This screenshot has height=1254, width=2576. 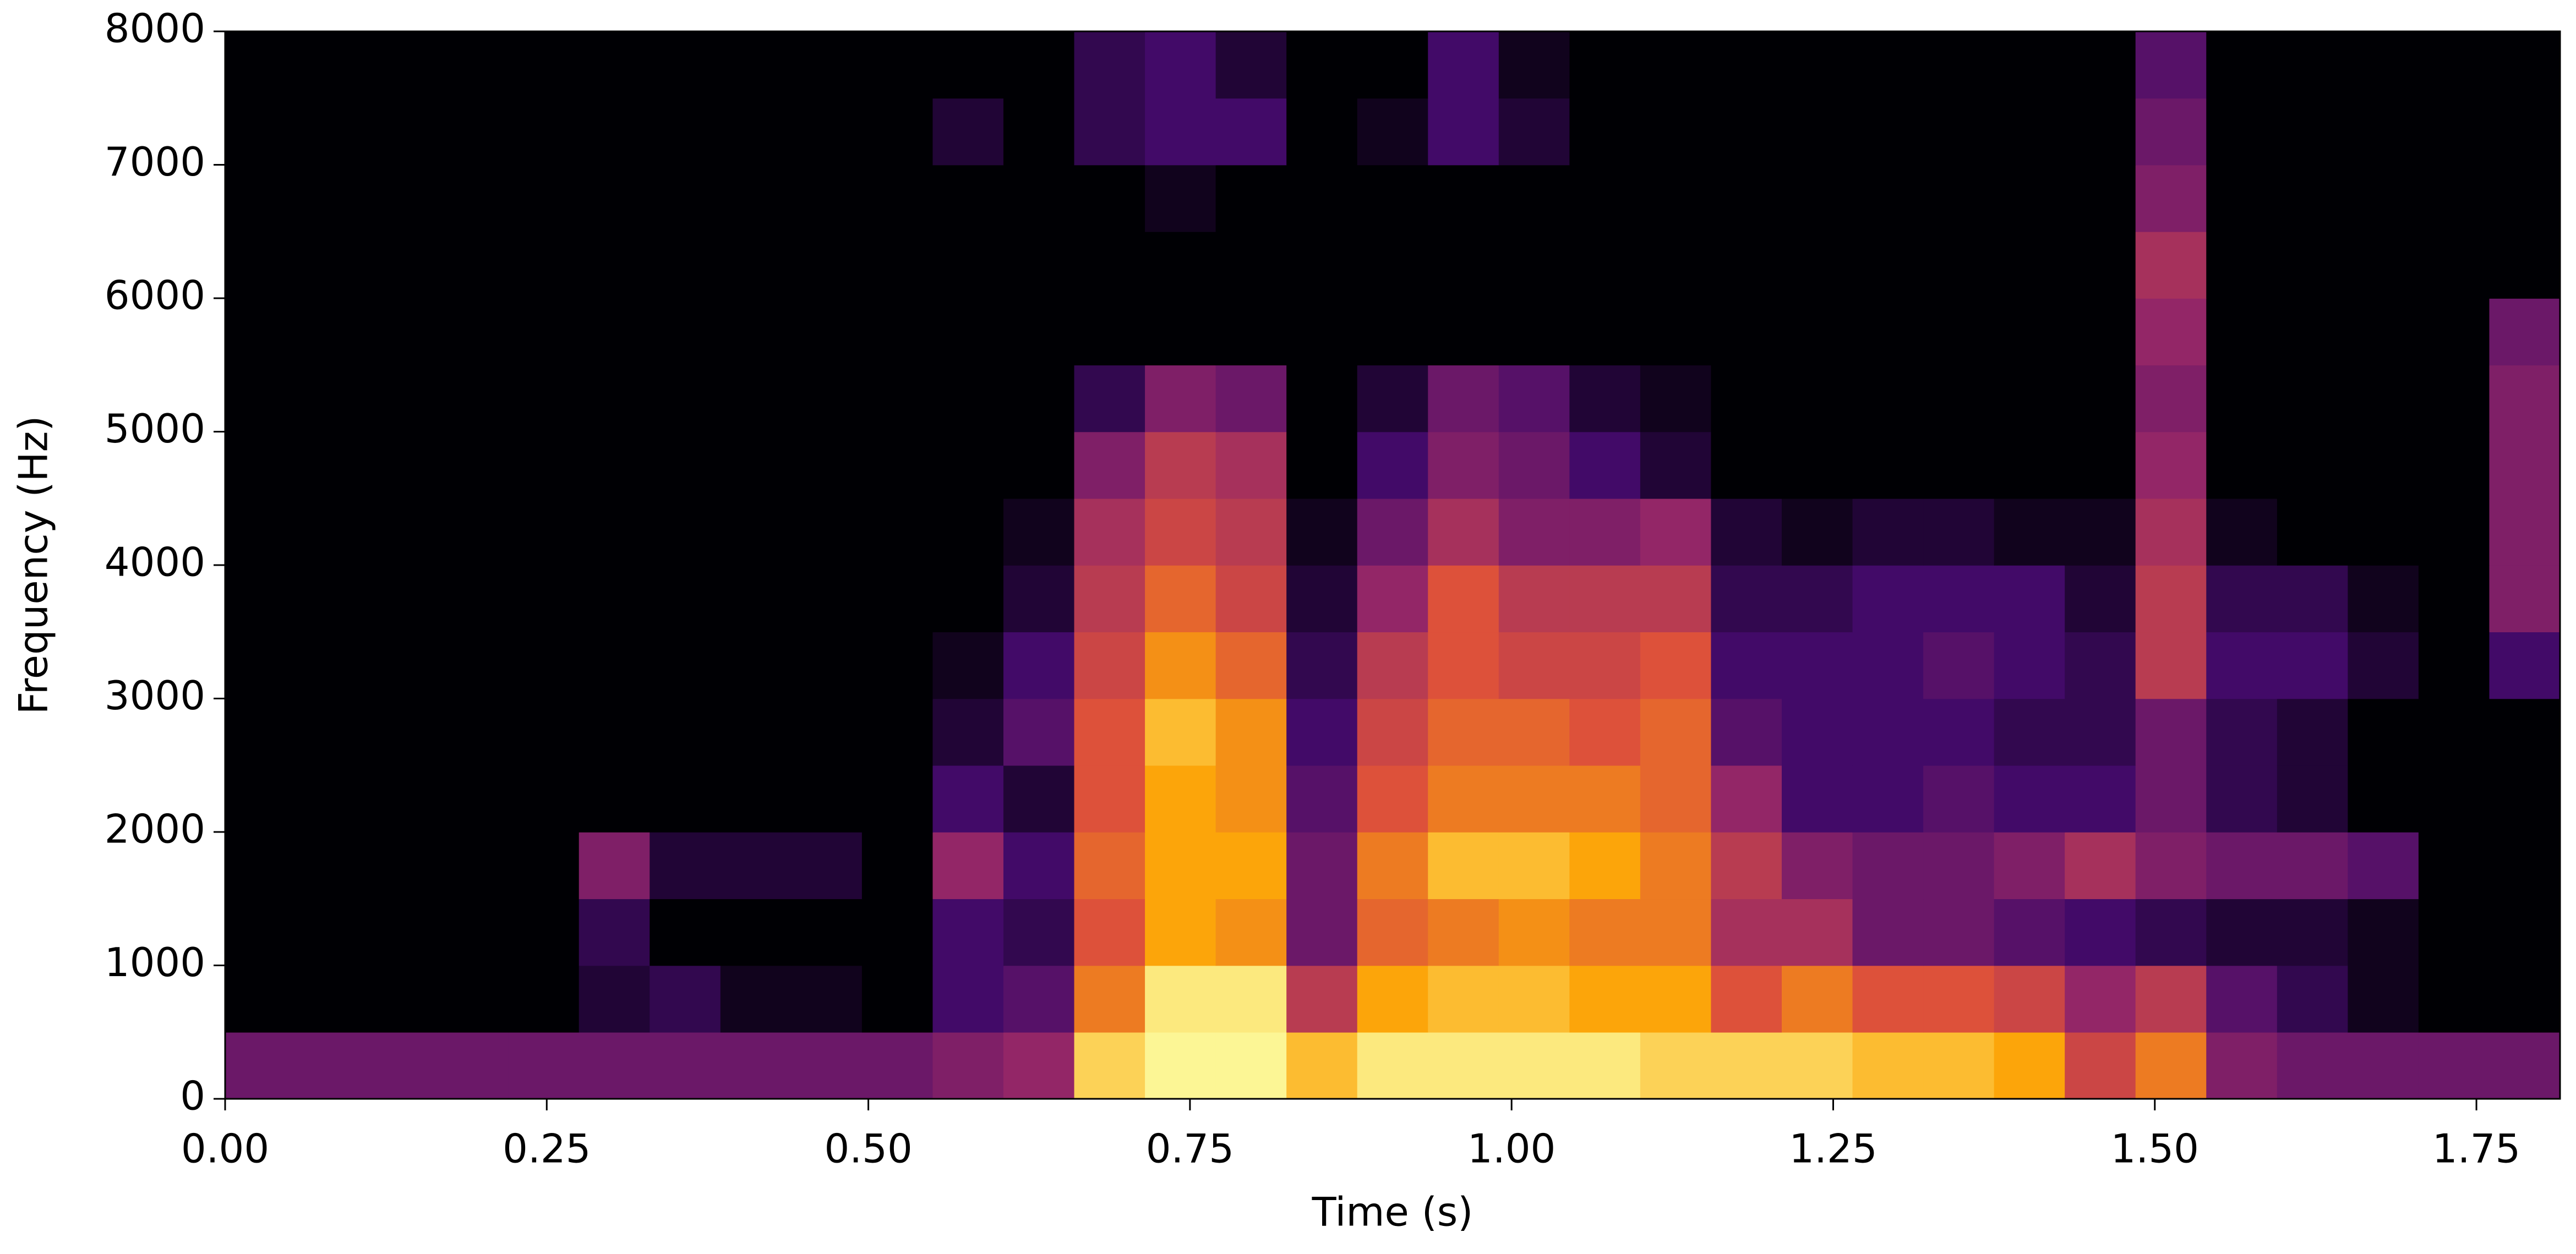 What do you see at coordinates (34, 565) in the screenshot?
I see `y-axis-label: Frequency (Hz)` at bounding box center [34, 565].